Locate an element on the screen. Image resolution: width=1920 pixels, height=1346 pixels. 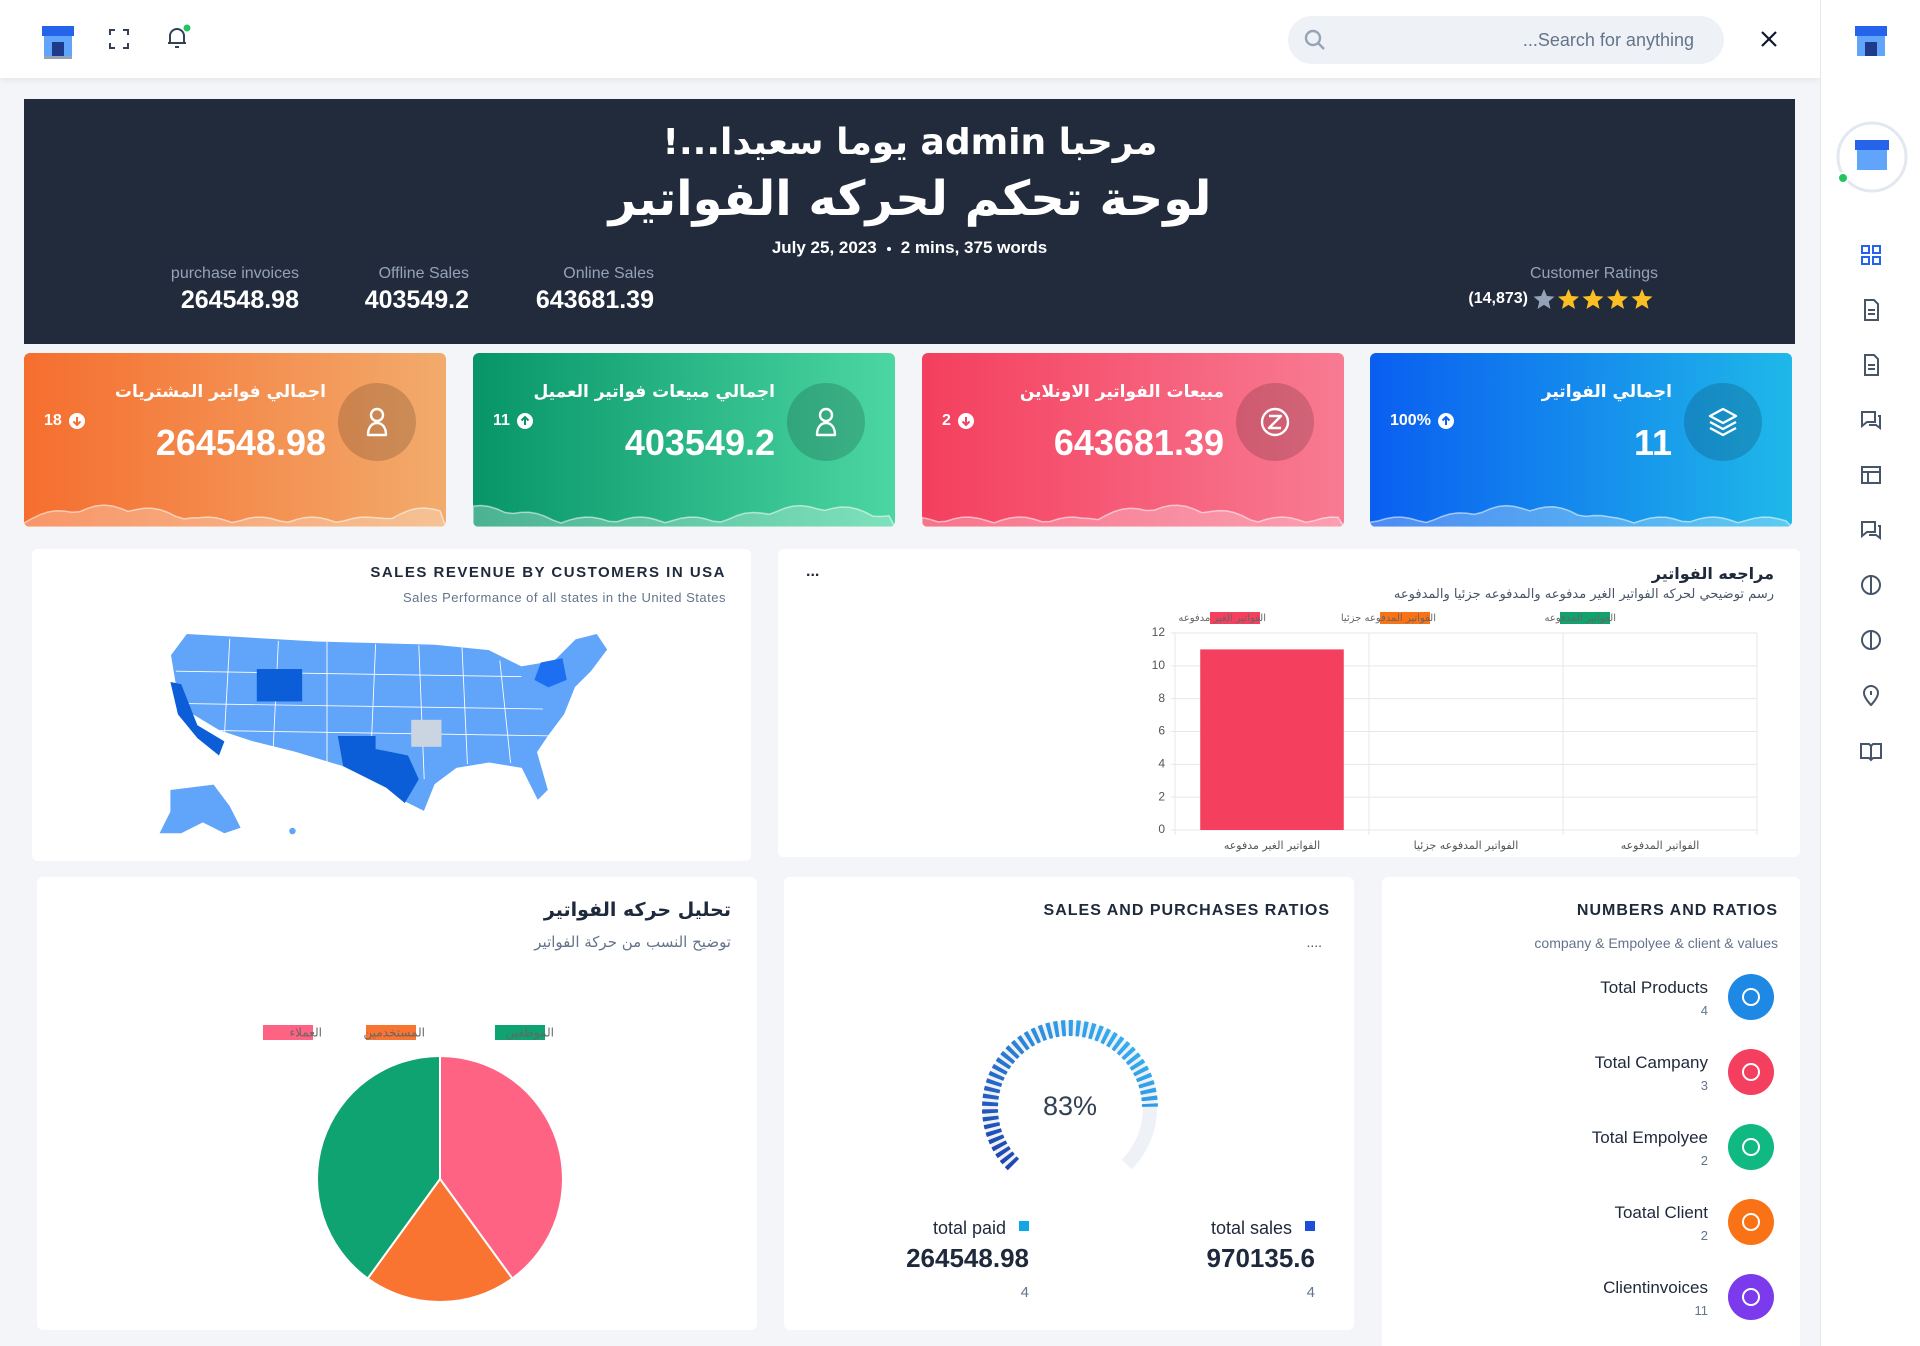
list-label: Clientinvoices is located at coordinates (1655, 1287).